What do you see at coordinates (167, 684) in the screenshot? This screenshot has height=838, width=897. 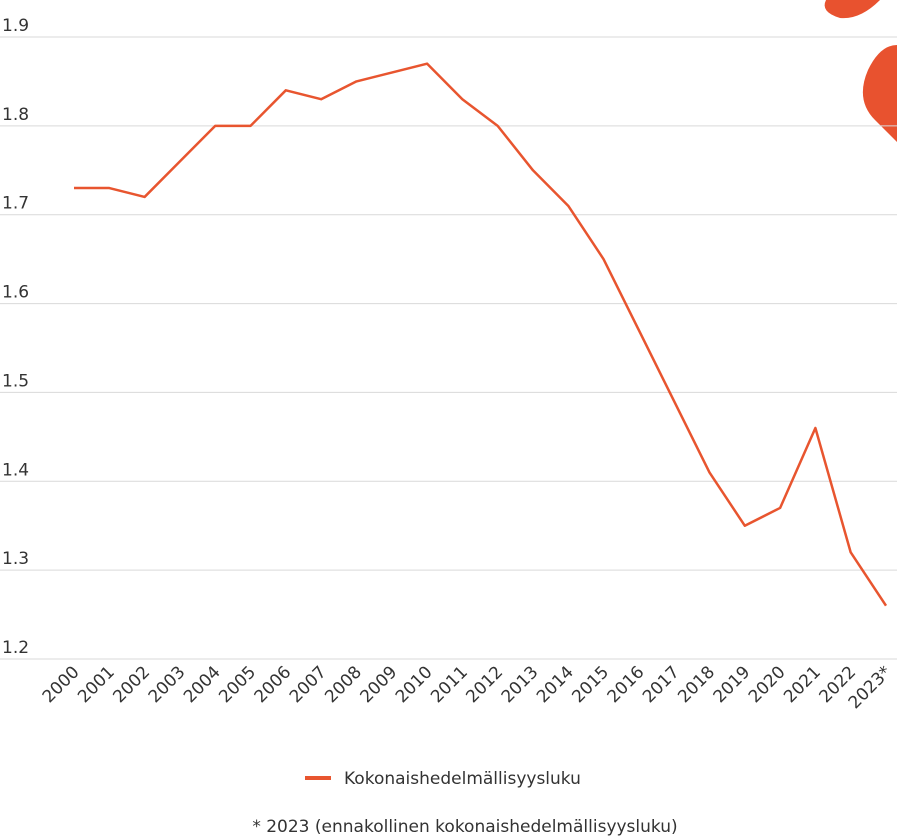 I see `x-tick-label: 2003` at bounding box center [167, 684].